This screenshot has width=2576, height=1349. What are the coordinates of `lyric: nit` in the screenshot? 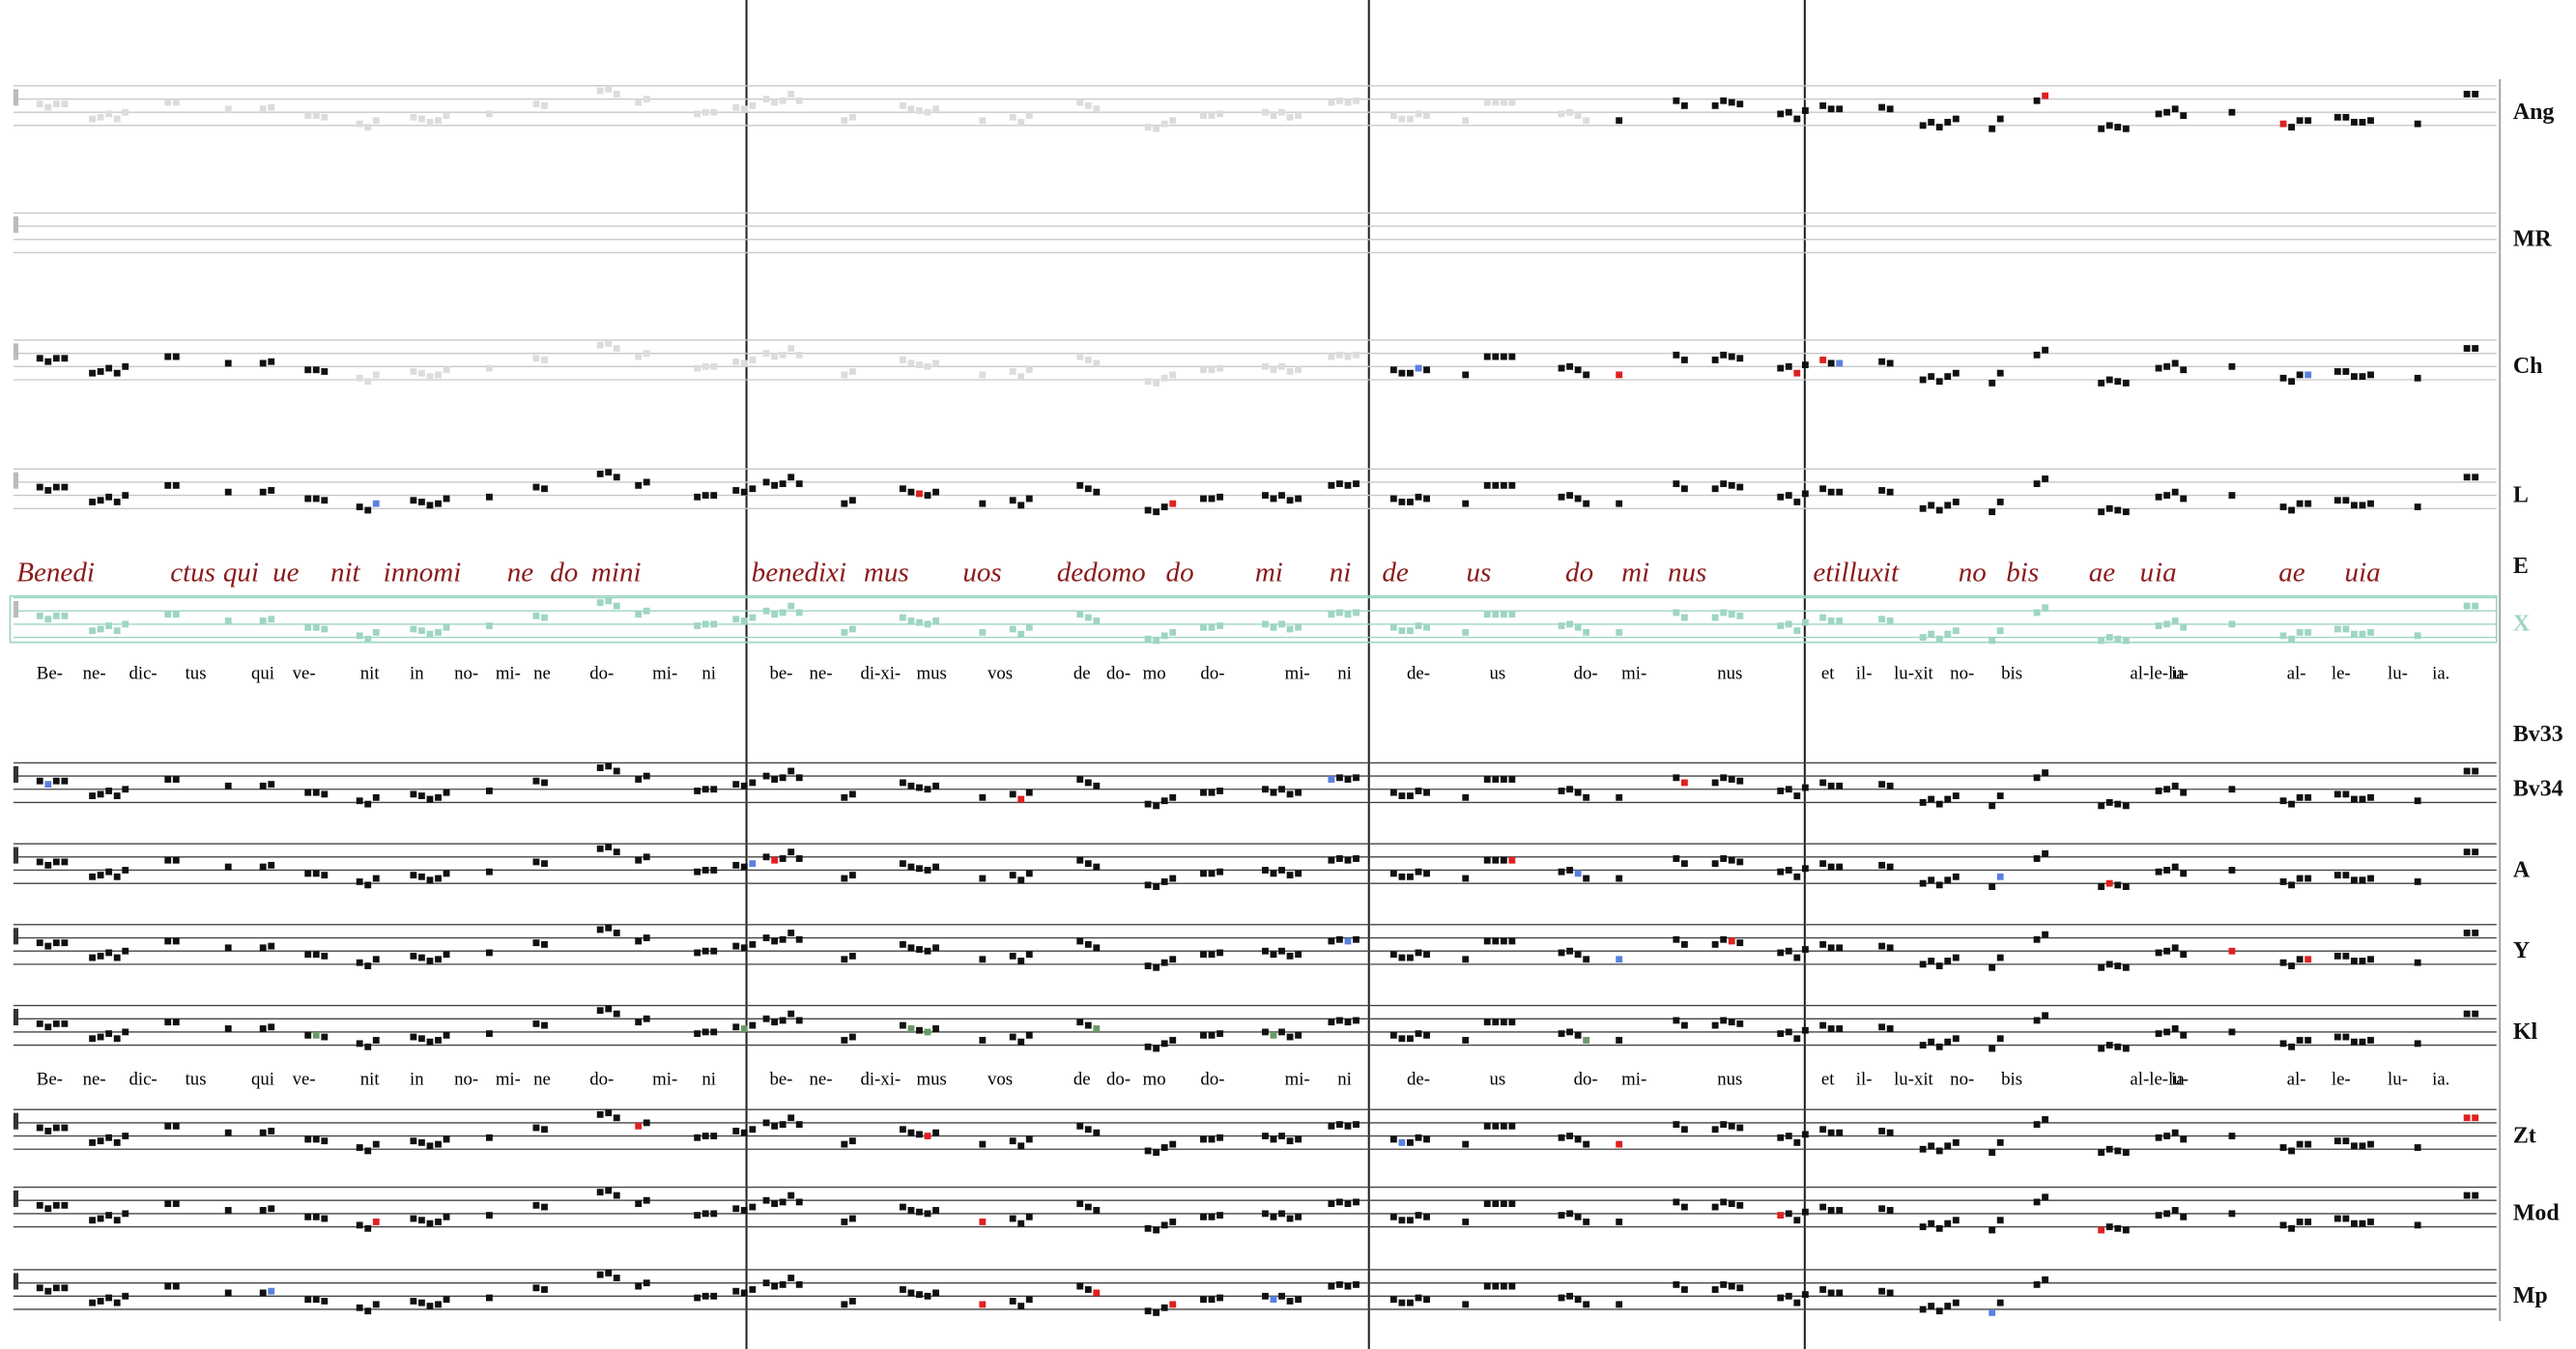 It's located at (371, 1080).